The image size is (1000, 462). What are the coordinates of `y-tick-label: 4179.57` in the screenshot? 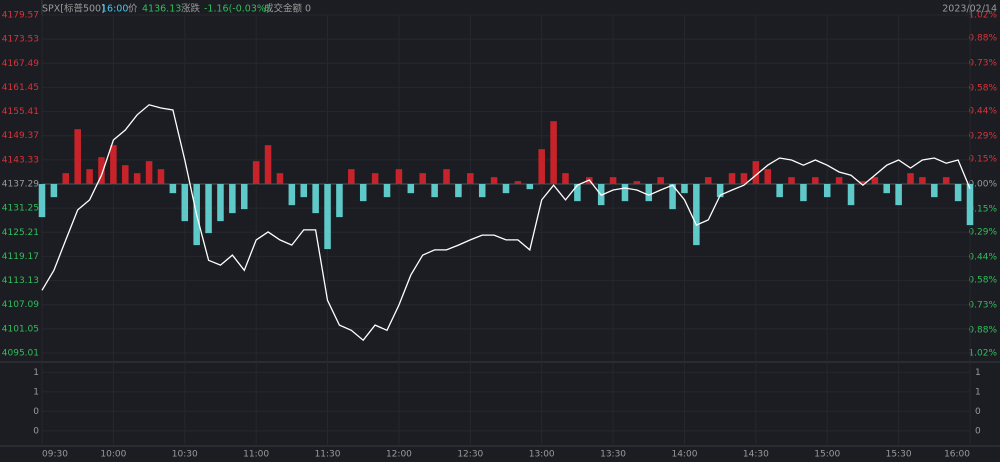 It's located at (20, 16).